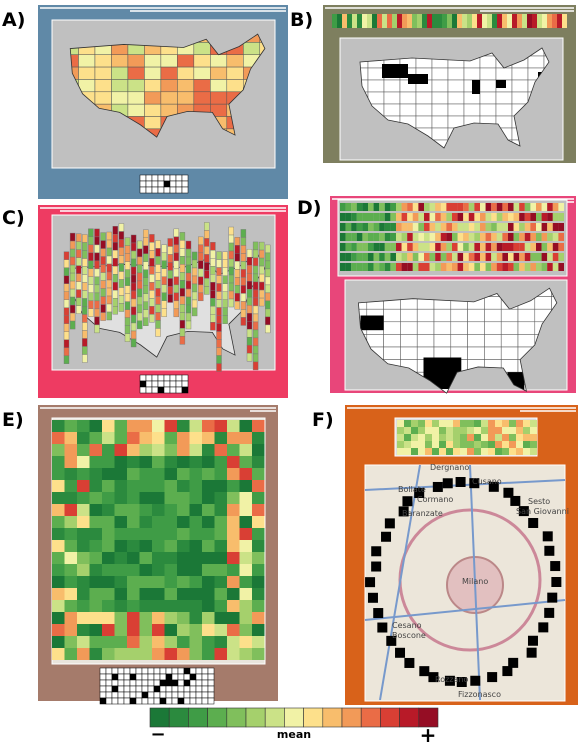 This screenshot has width=578, height=745. I want to click on map-label: Bollate, so click(412, 489).